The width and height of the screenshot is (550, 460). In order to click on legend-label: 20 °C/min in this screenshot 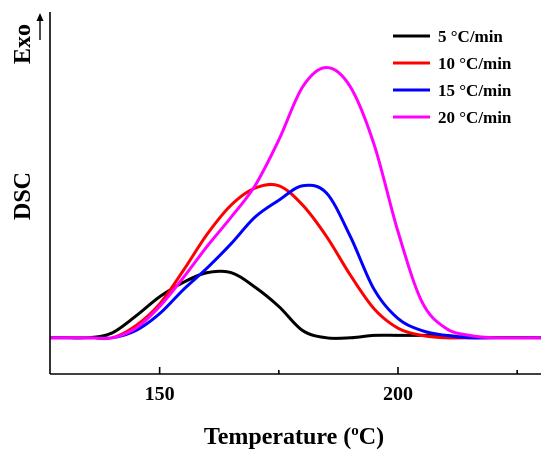, I will do `click(475, 117)`.